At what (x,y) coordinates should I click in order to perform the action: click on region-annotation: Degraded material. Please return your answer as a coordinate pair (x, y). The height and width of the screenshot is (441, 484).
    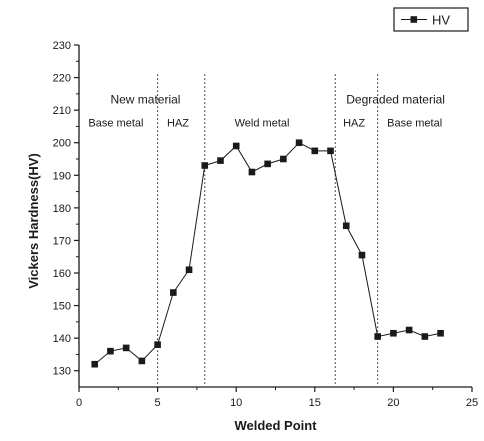
    Looking at the image, I should click on (395, 100).